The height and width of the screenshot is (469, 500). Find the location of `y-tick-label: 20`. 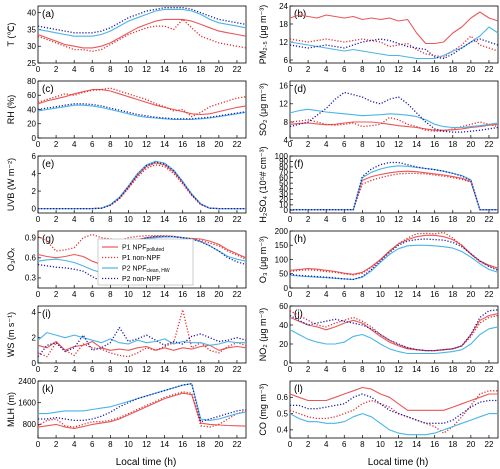

y-tick-label: 20 is located at coordinates (283, 344).